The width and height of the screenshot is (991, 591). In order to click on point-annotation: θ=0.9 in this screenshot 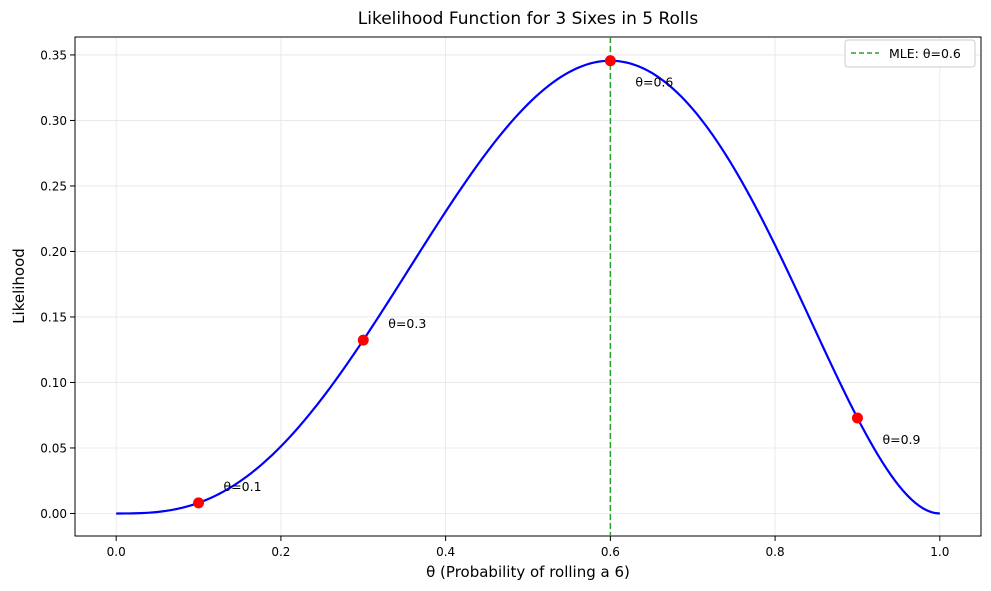, I will do `click(901, 439)`.